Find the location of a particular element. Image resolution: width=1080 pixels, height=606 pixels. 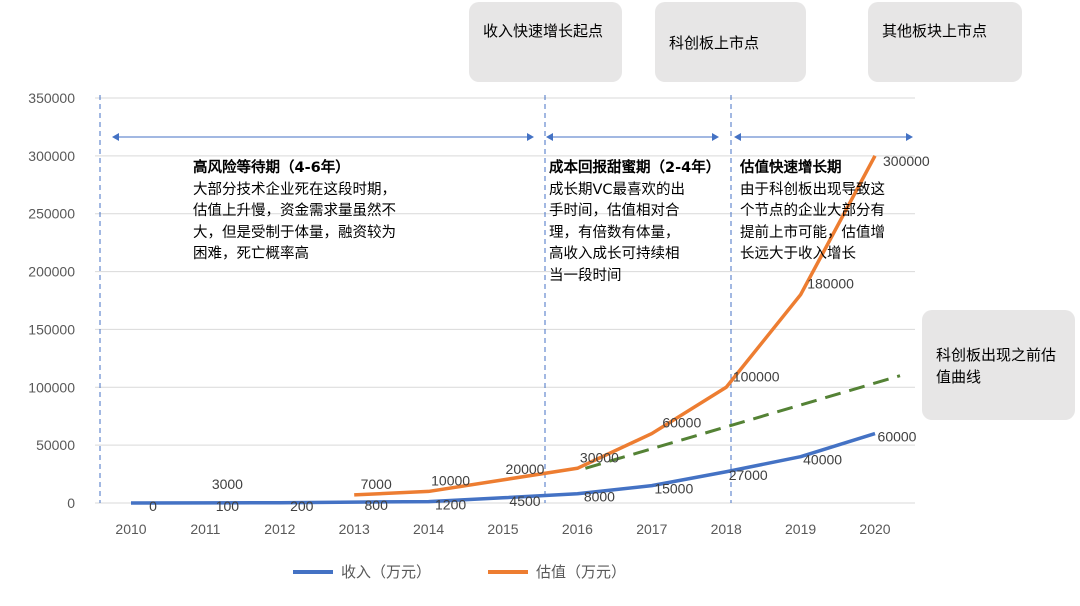

revenue-data-label: 1200 is located at coordinates (450, 505).